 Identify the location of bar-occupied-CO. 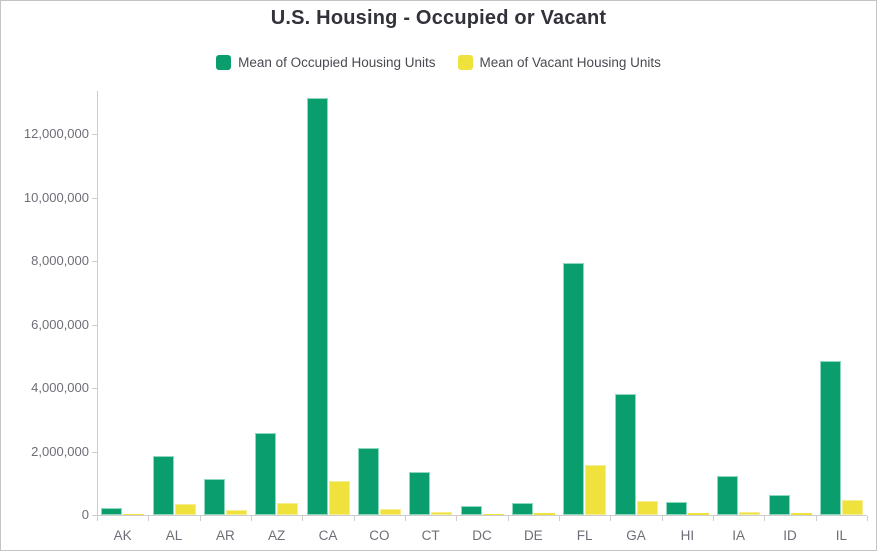
(368, 481).